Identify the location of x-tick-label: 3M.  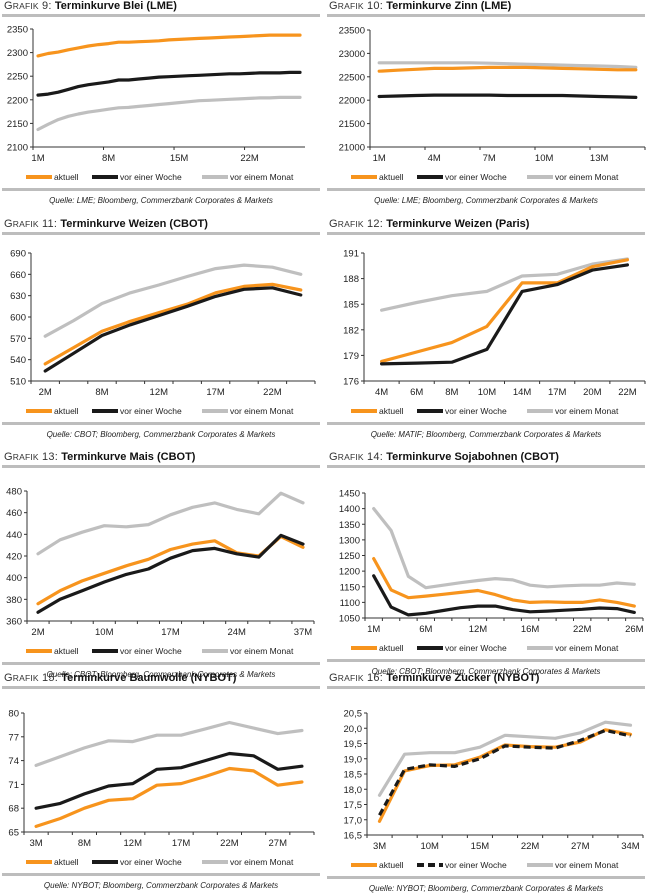
(35, 843).